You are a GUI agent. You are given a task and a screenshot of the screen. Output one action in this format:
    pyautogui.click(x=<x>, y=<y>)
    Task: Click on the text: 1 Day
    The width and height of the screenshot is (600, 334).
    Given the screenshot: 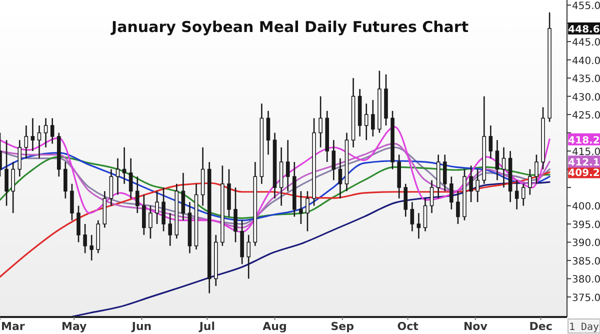 What is the action you would take?
    pyautogui.click(x=584, y=327)
    